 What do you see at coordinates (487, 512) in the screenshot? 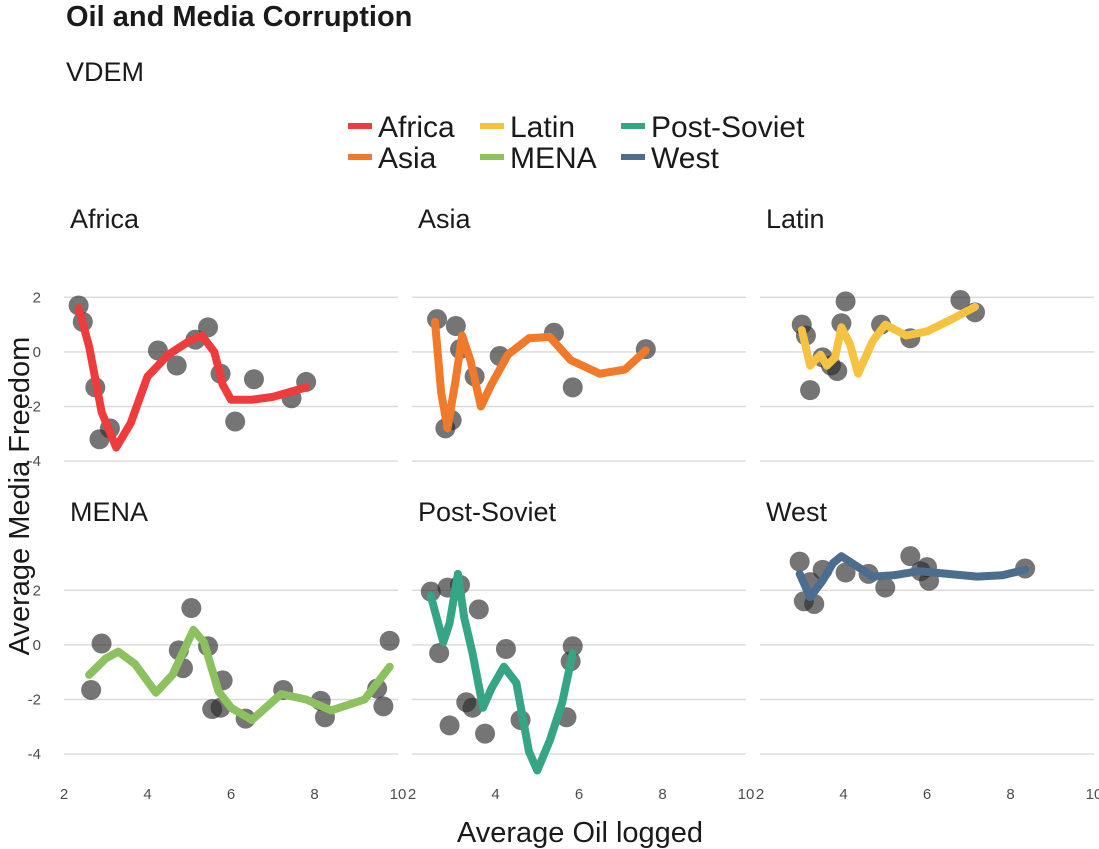
I see `facet-title-post-soviet: Post-Soviet` at bounding box center [487, 512].